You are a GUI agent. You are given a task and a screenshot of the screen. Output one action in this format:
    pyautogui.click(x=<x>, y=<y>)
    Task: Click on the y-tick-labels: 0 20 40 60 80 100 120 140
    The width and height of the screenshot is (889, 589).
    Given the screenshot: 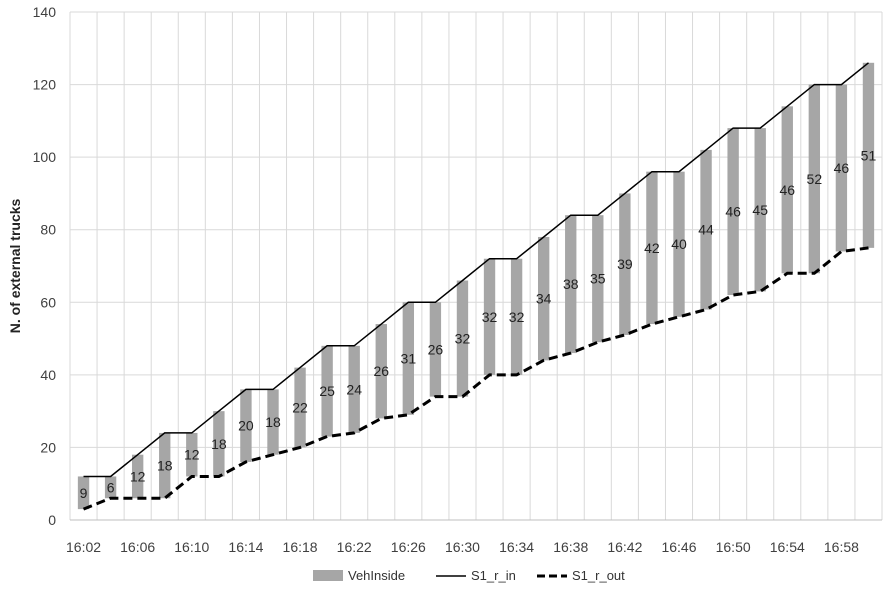 What is the action you would take?
    pyautogui.click(x=45, y=266)
    